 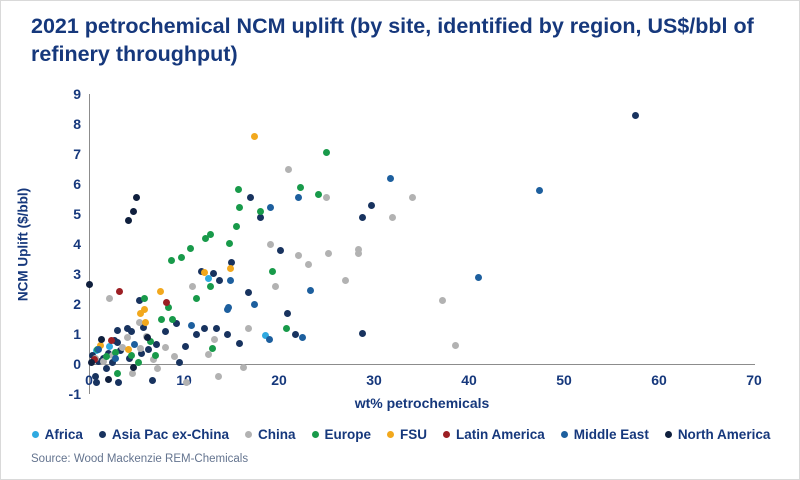 I want to click on y-tick-label: 6, so click(x=77, y=184).